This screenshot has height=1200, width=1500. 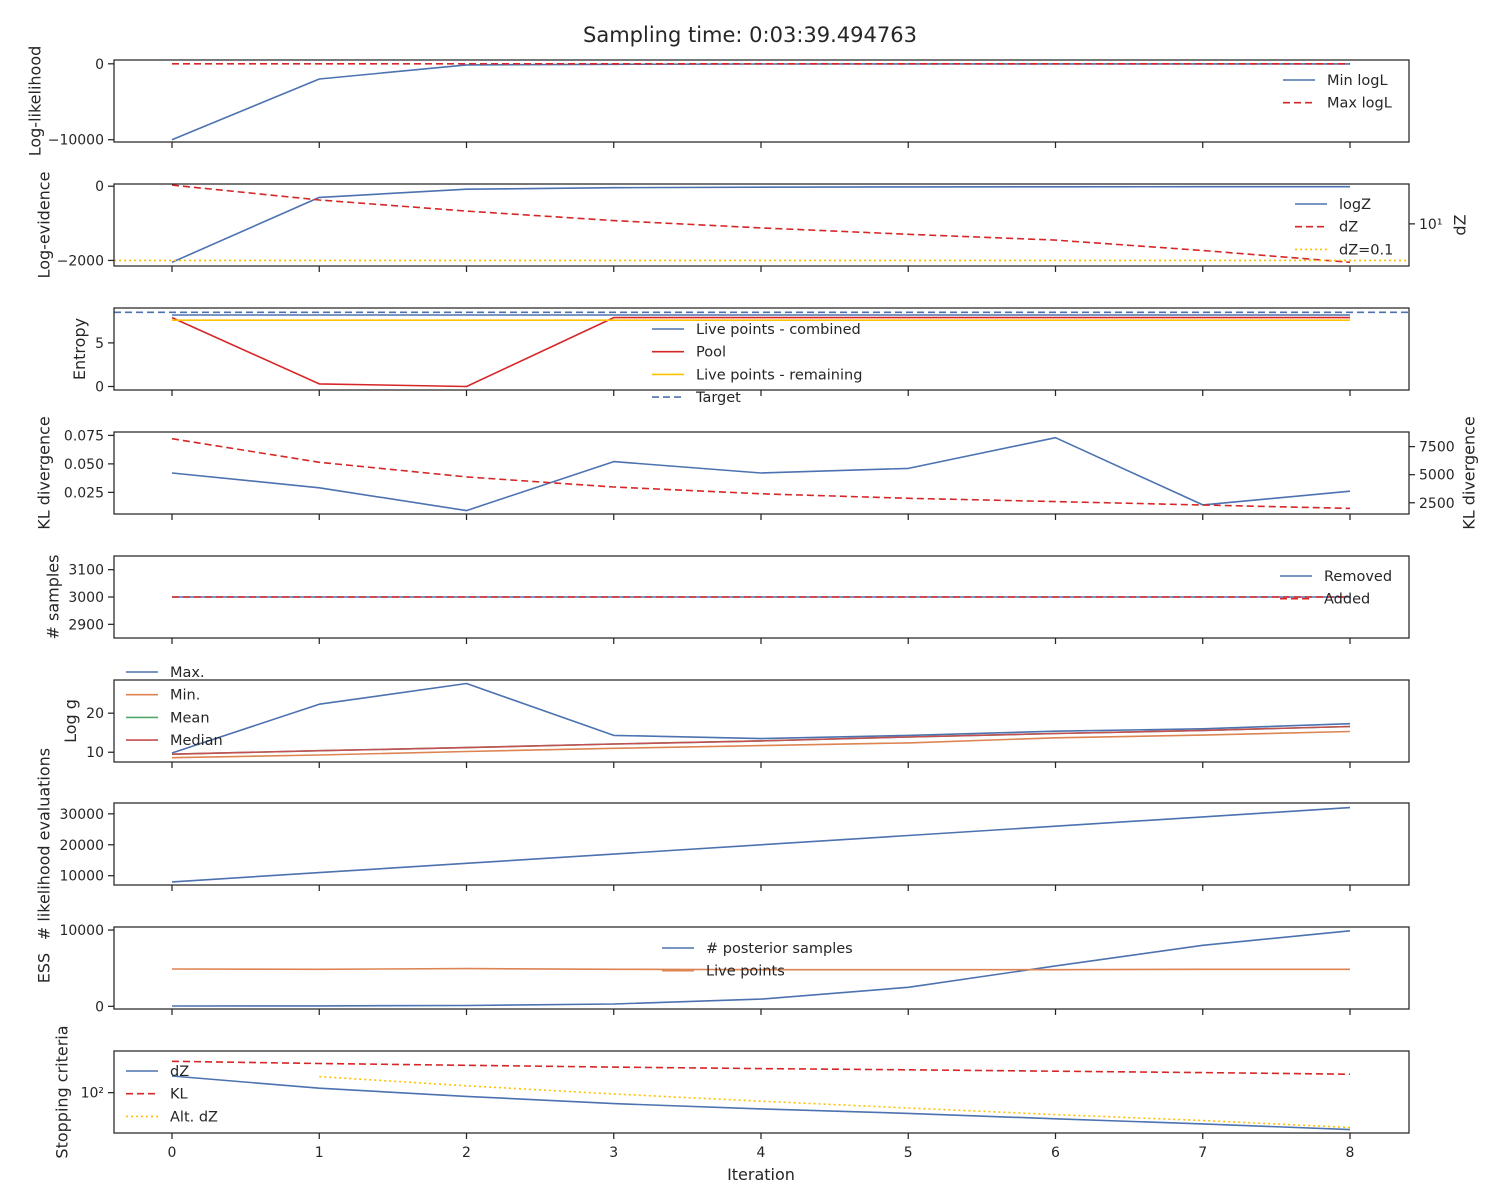 What do you see at coordinates (190, 718) in the screenshot?
I see `legend-label: Mean` at bounding box center [190, 718].